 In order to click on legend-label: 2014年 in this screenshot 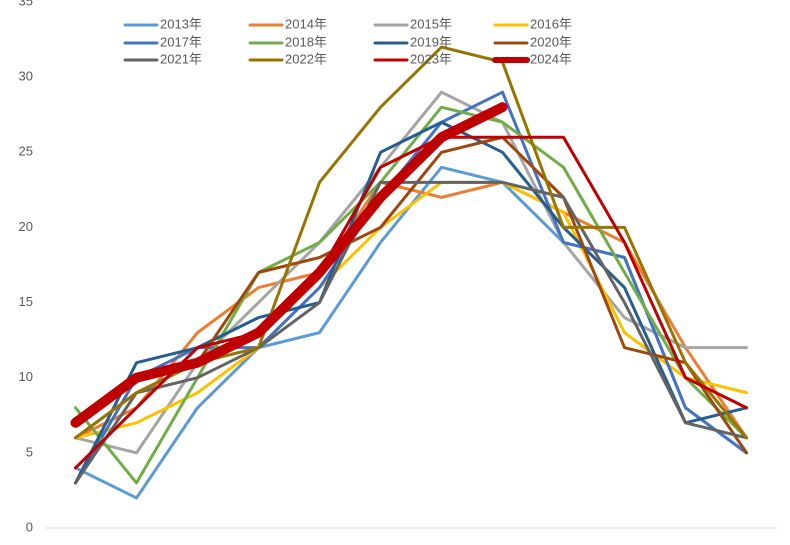, I will do `click(306, 23)`.